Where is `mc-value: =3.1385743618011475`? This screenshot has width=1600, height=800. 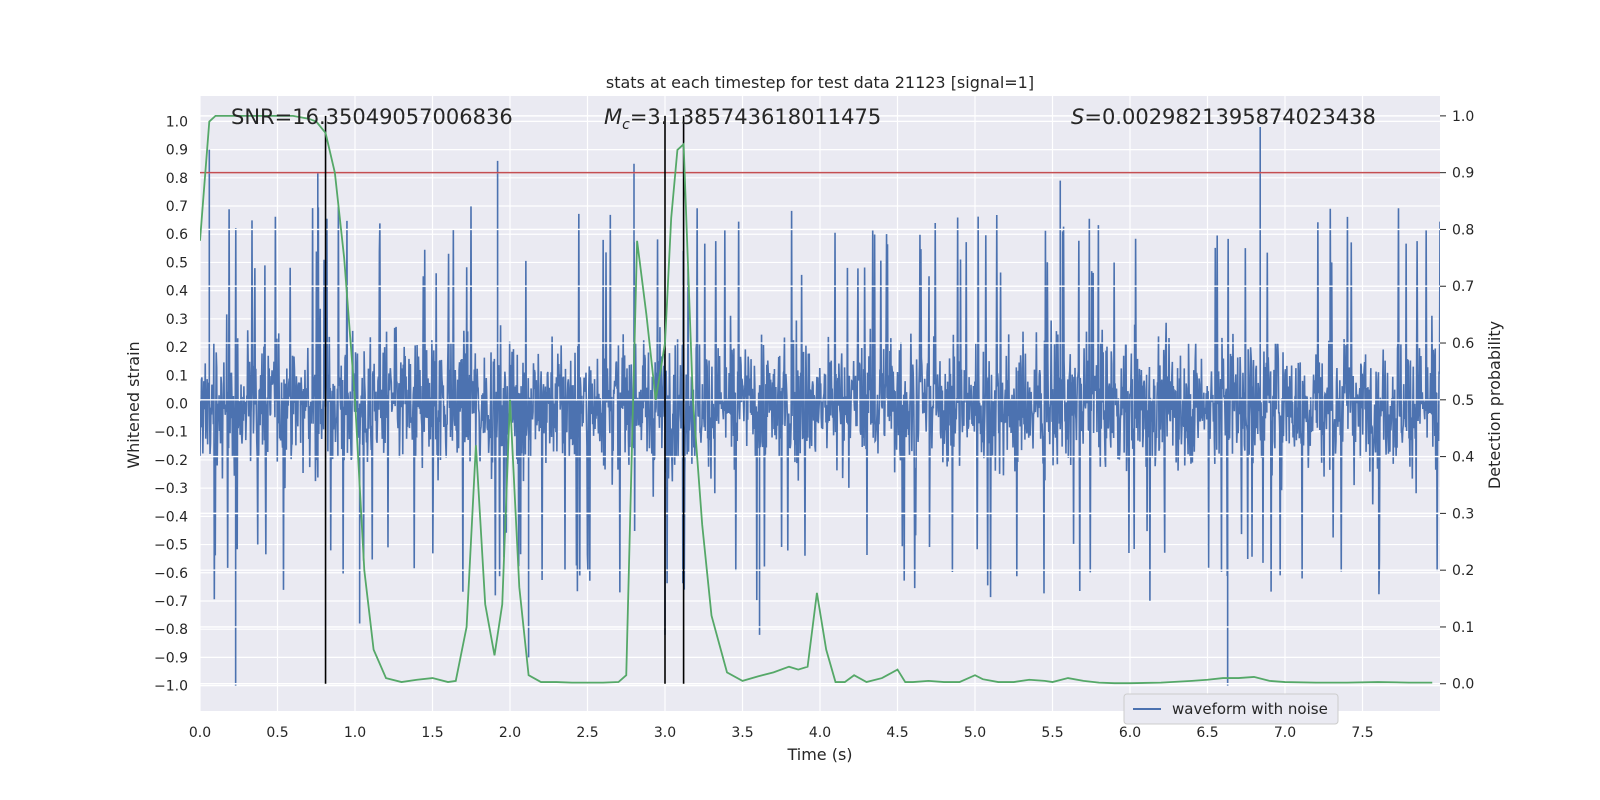
mc-value: =3.1385743618011475 is located at coordinates (755, 117).